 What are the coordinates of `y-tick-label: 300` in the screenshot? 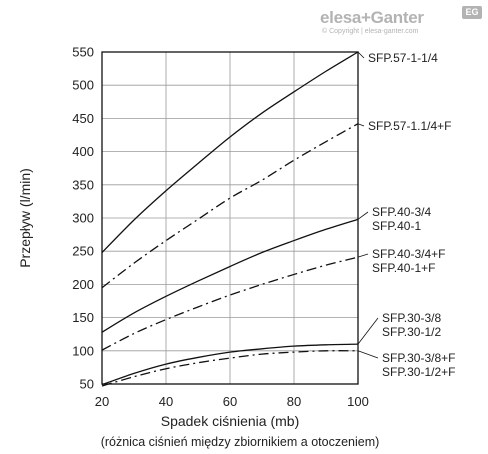 It's located at (83, 218).